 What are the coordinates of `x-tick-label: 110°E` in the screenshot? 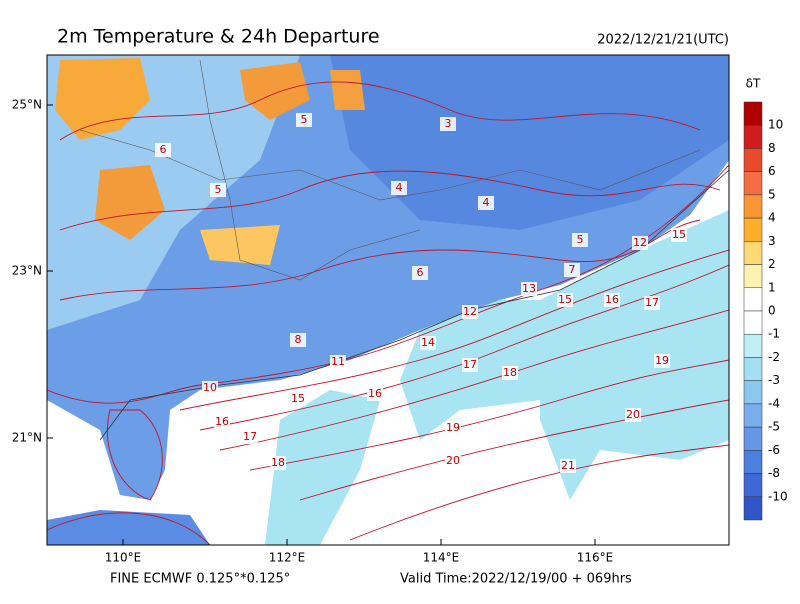 It's located at (123, 558).